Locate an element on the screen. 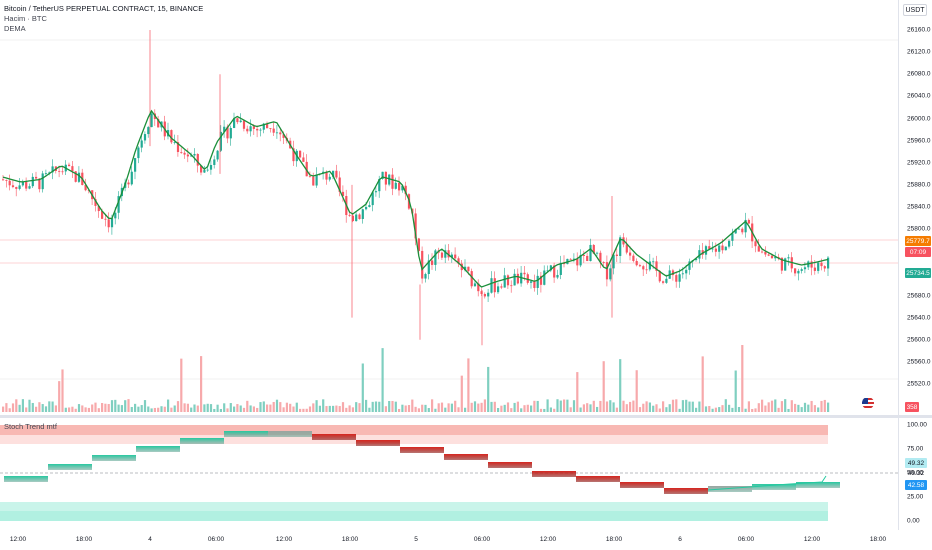  oscillator-tick: 25.00 is located at coordinates (915, 497).